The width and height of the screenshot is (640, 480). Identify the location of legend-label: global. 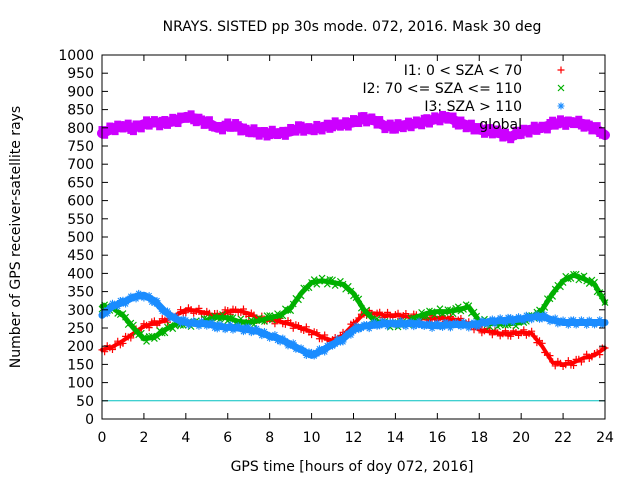
(500, 125).